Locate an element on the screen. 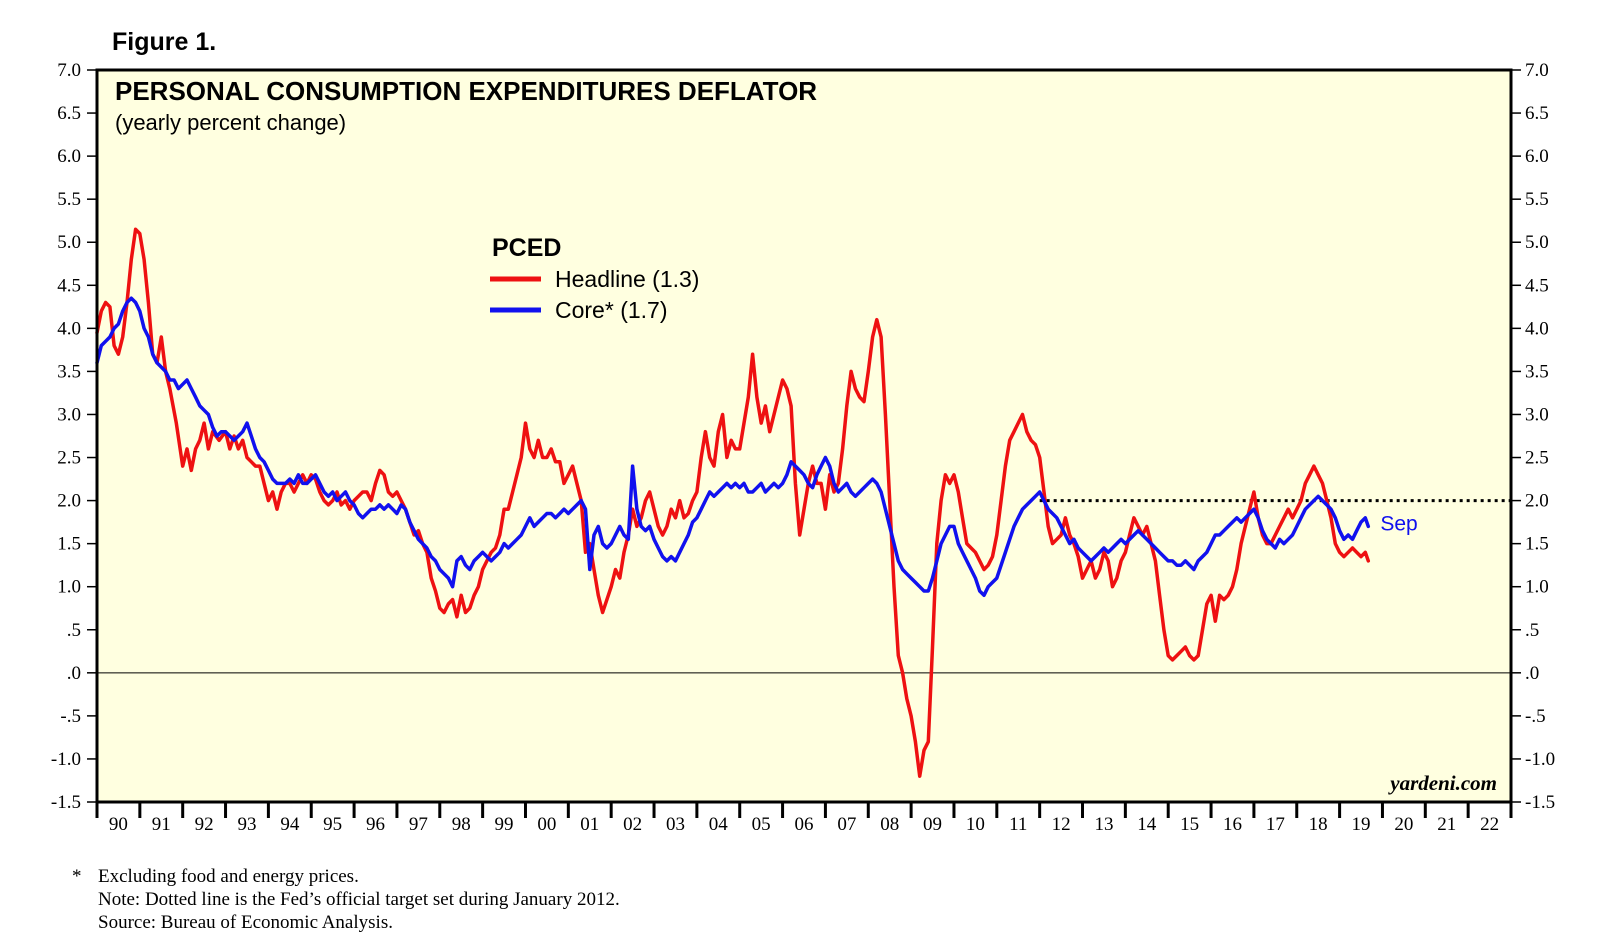  brand-watermark: yardeni.com is located at coordinates (1442, 783).